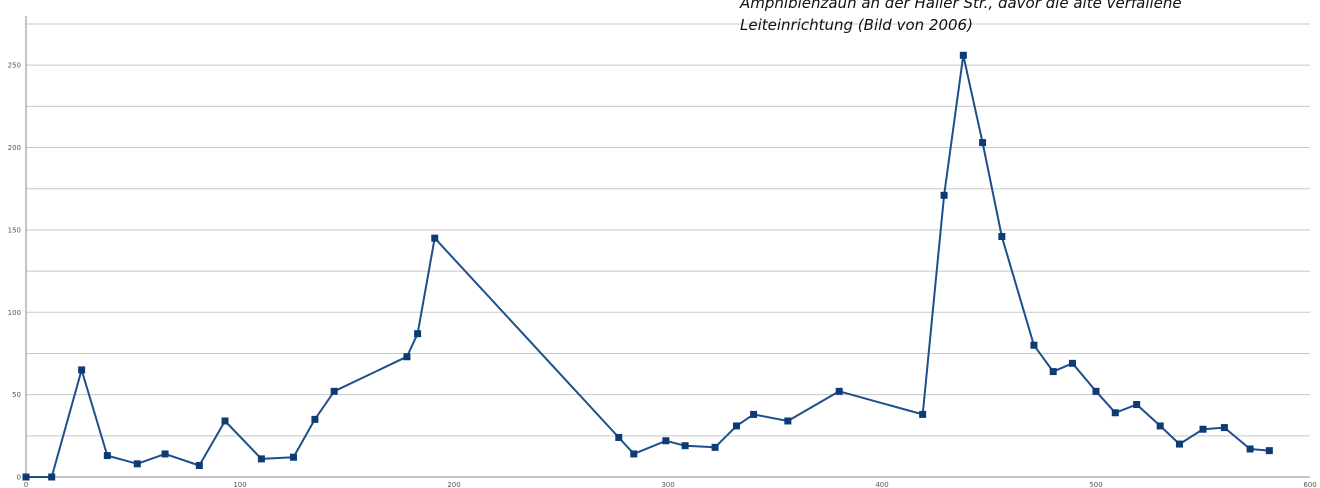  What do you see at coordinates (14, 66) in the screenshot?
I see `y-tick-label: 250` at bounding box center [14, 66].